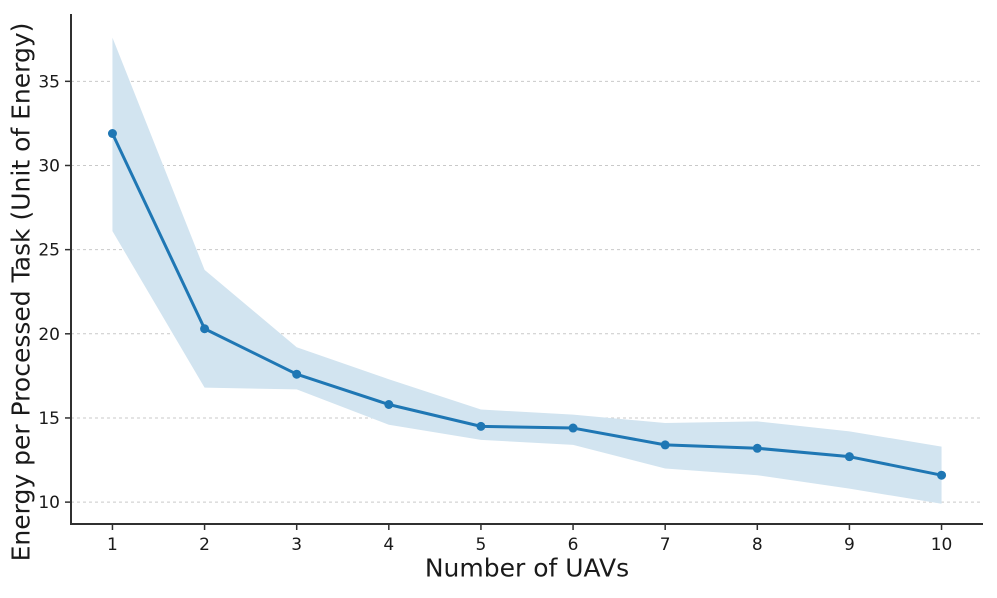  Describe the element at coordinates (573, 545) in the screenshot. I see `x-tick-label: 6` at that location.